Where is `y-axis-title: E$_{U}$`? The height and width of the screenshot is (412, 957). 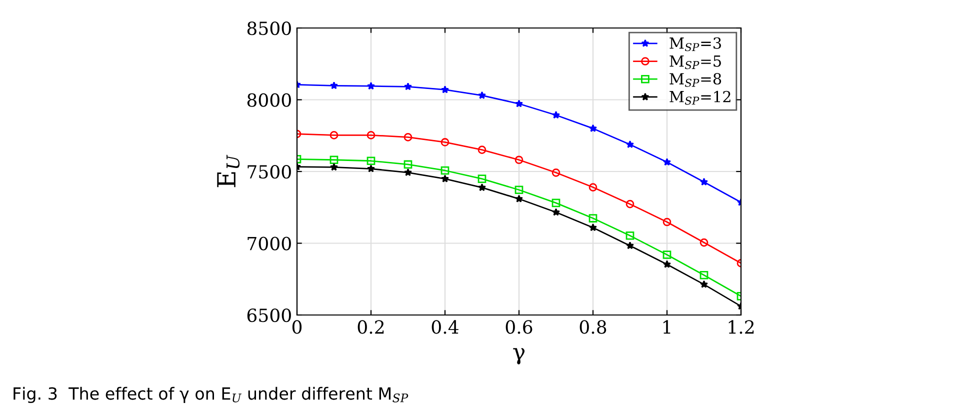
y-axis-title: E$_{U}$ is located at coordinates (228, 171).